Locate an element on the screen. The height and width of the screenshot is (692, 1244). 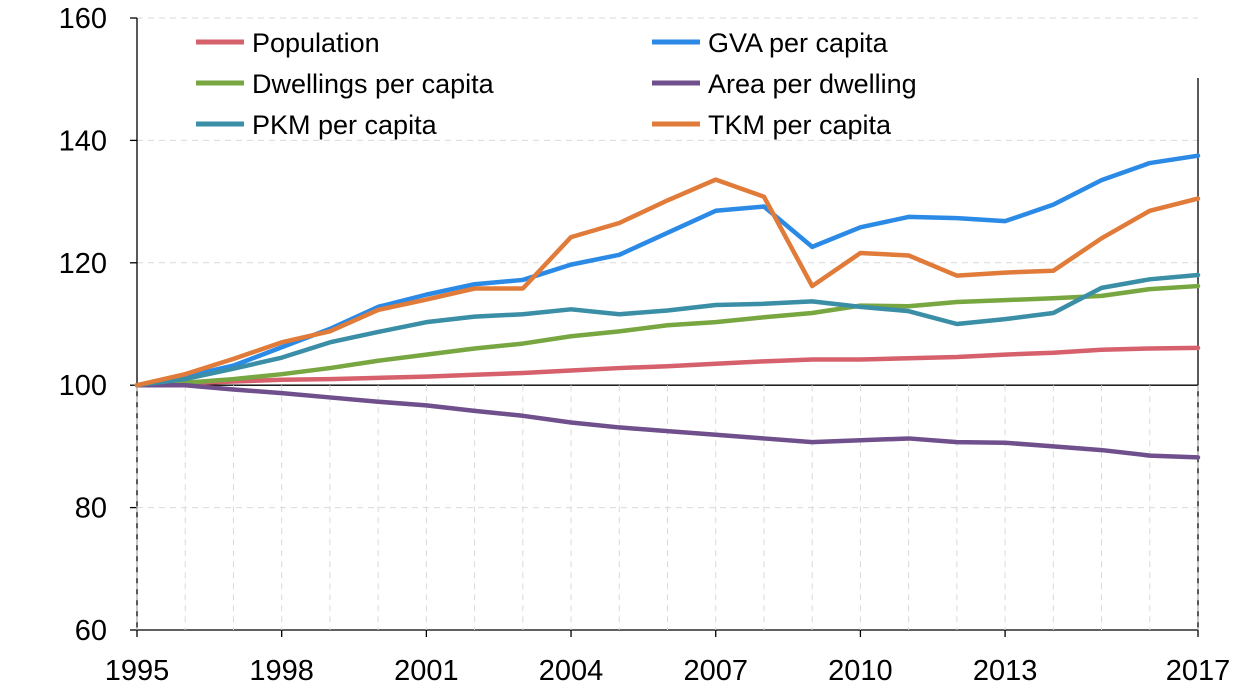
x-tick-label-2007: 2007 is located at coordinates (715, 671).